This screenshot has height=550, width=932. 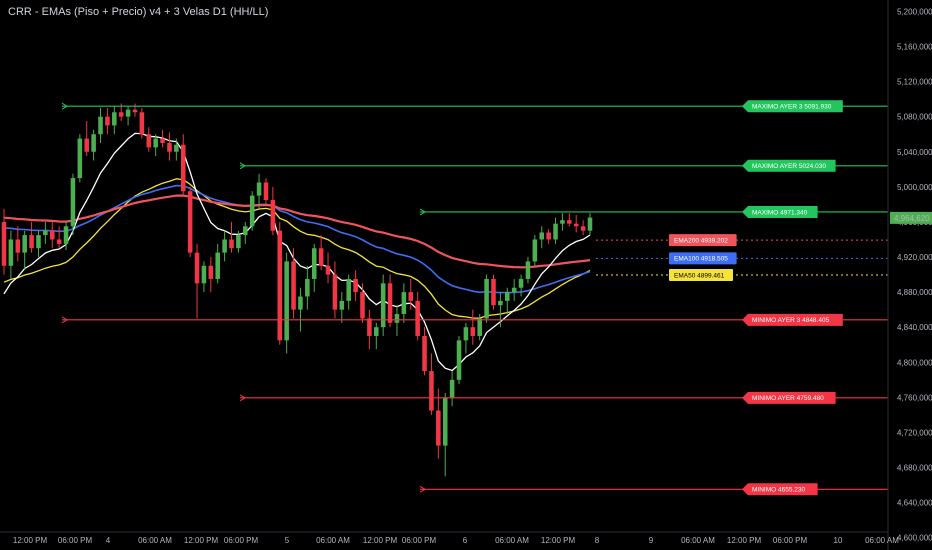 What do you see at coordinates (914, 46) in the screenshot?
I see `y-tick-label: 5,160,000` at bounding box center [914, 46].